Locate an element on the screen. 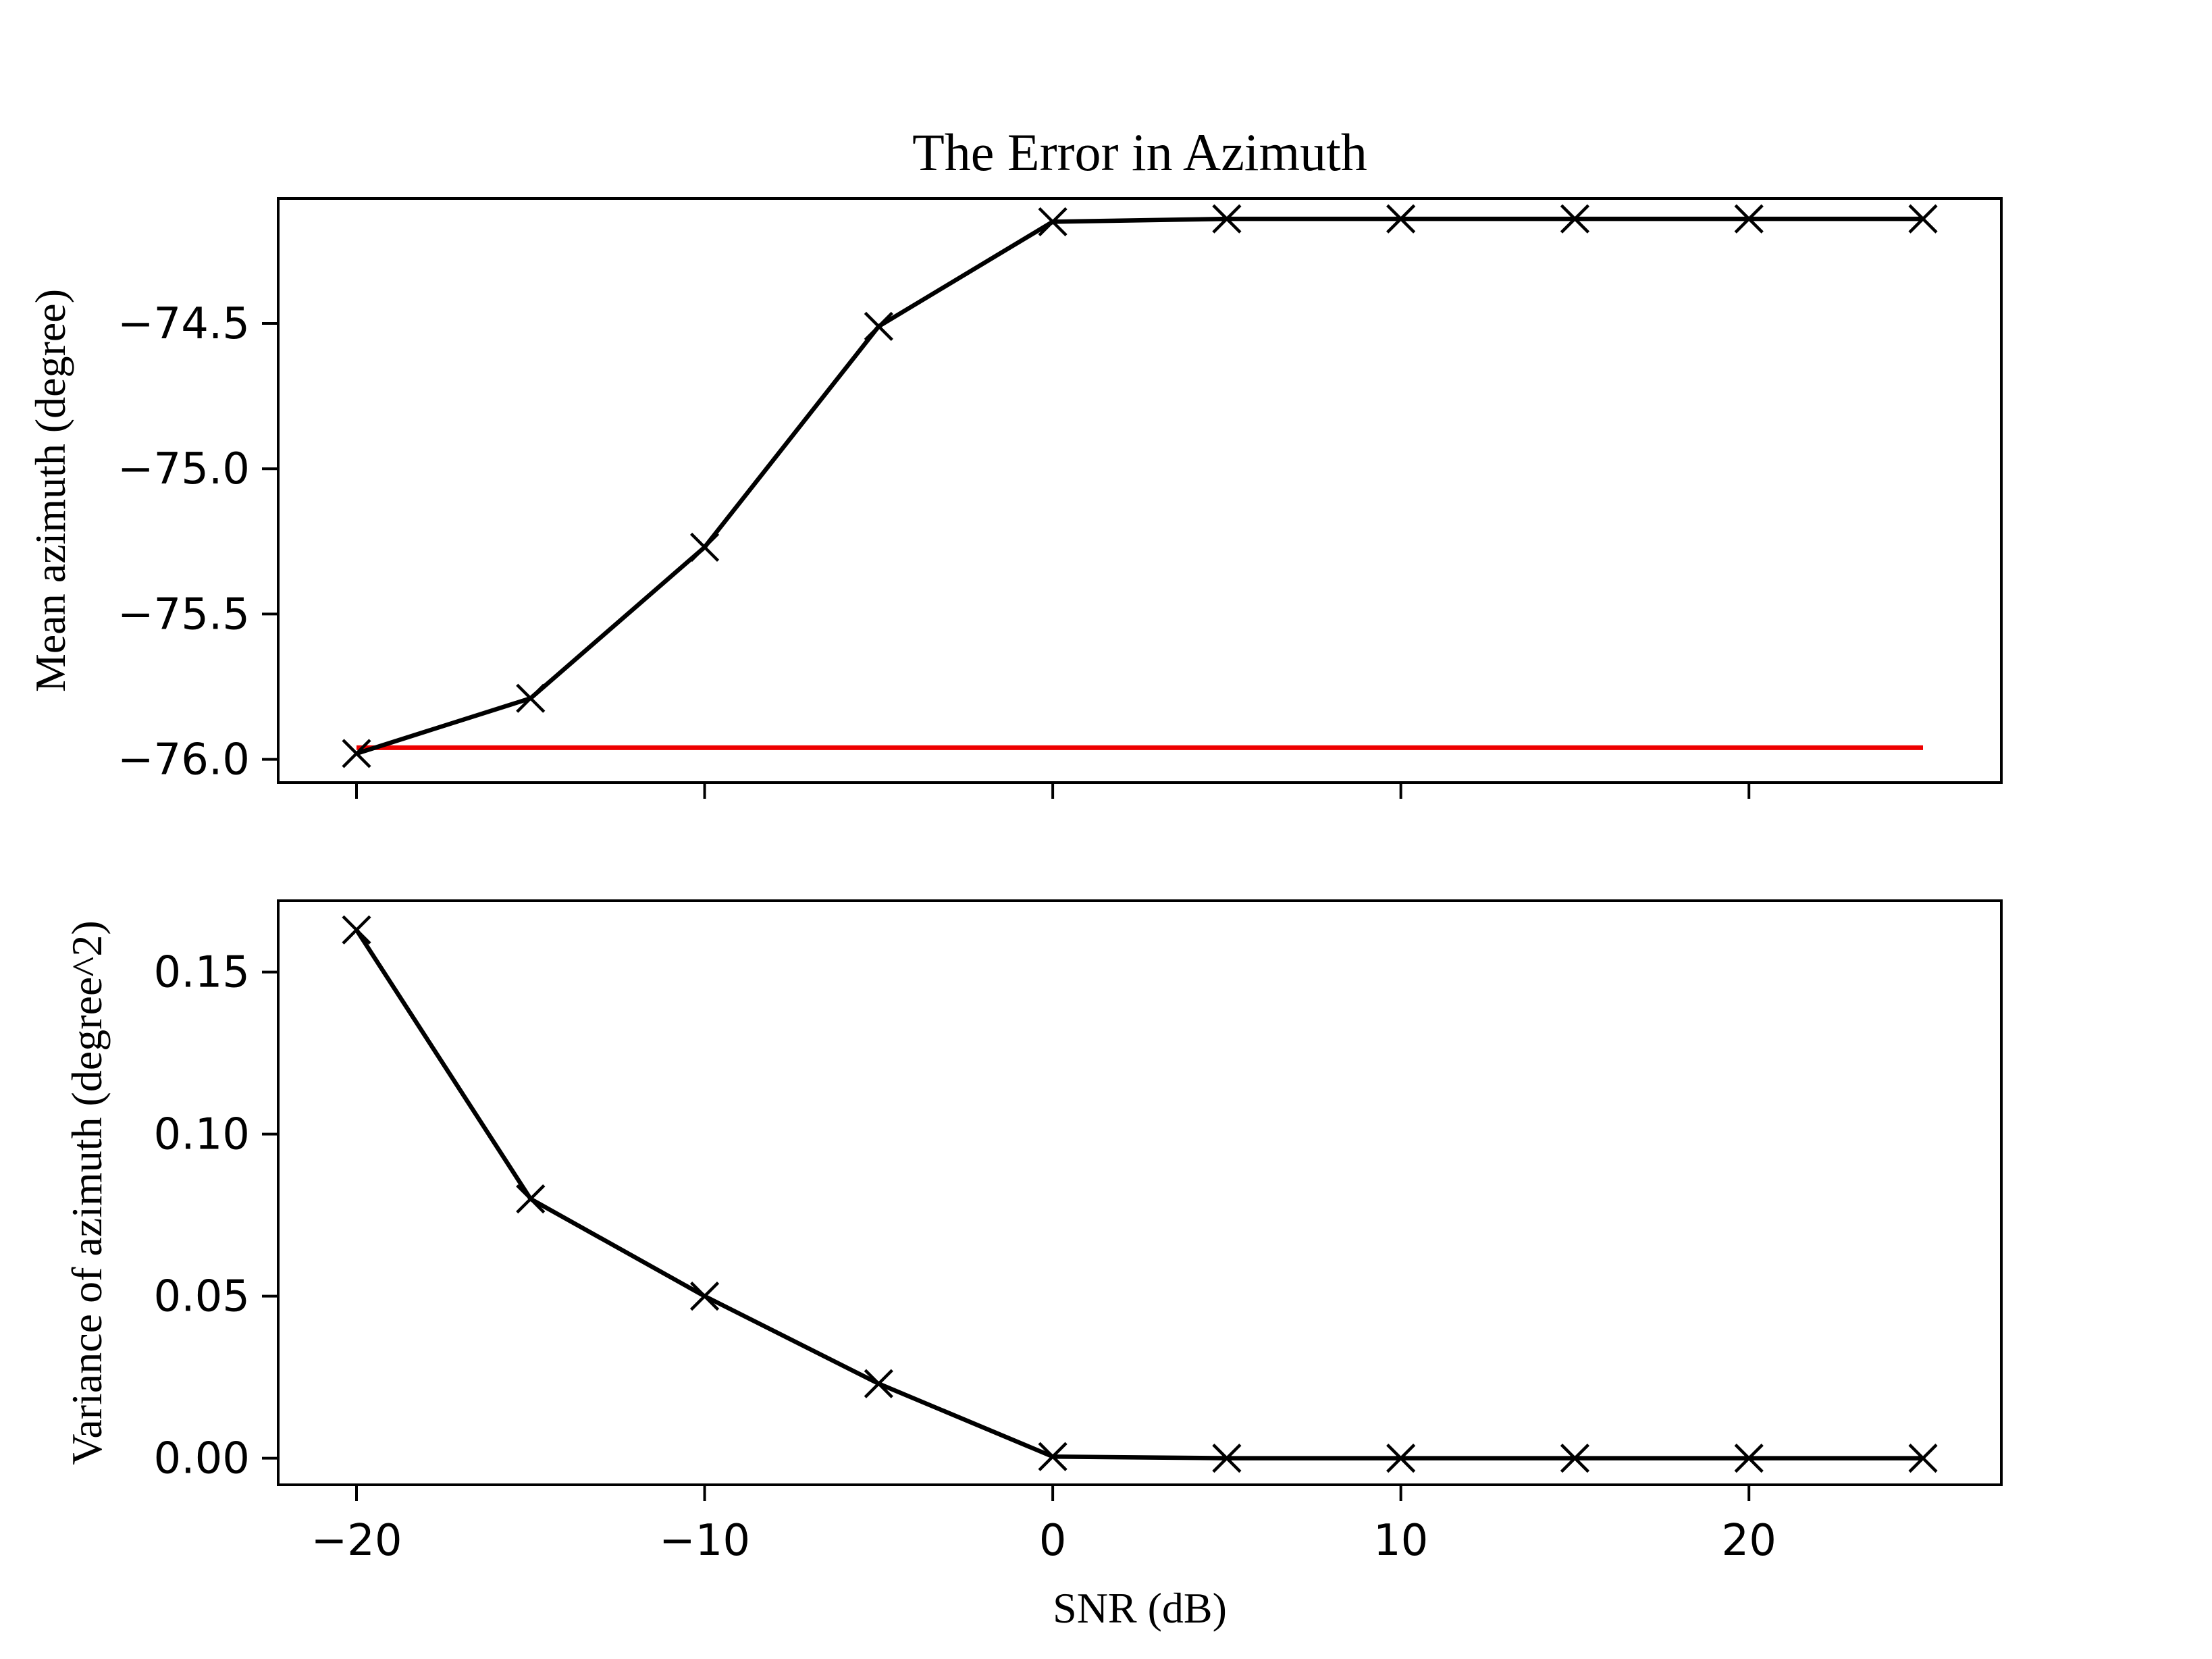  x-axis-label: SNR (dB) is located at coordinates (1140, 1608).